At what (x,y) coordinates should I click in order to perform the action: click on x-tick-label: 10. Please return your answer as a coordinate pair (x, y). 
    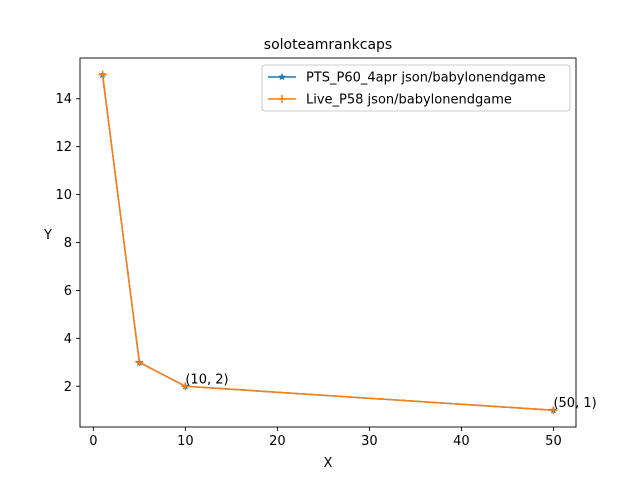
    Looking at the image, I should click on (185, 441).